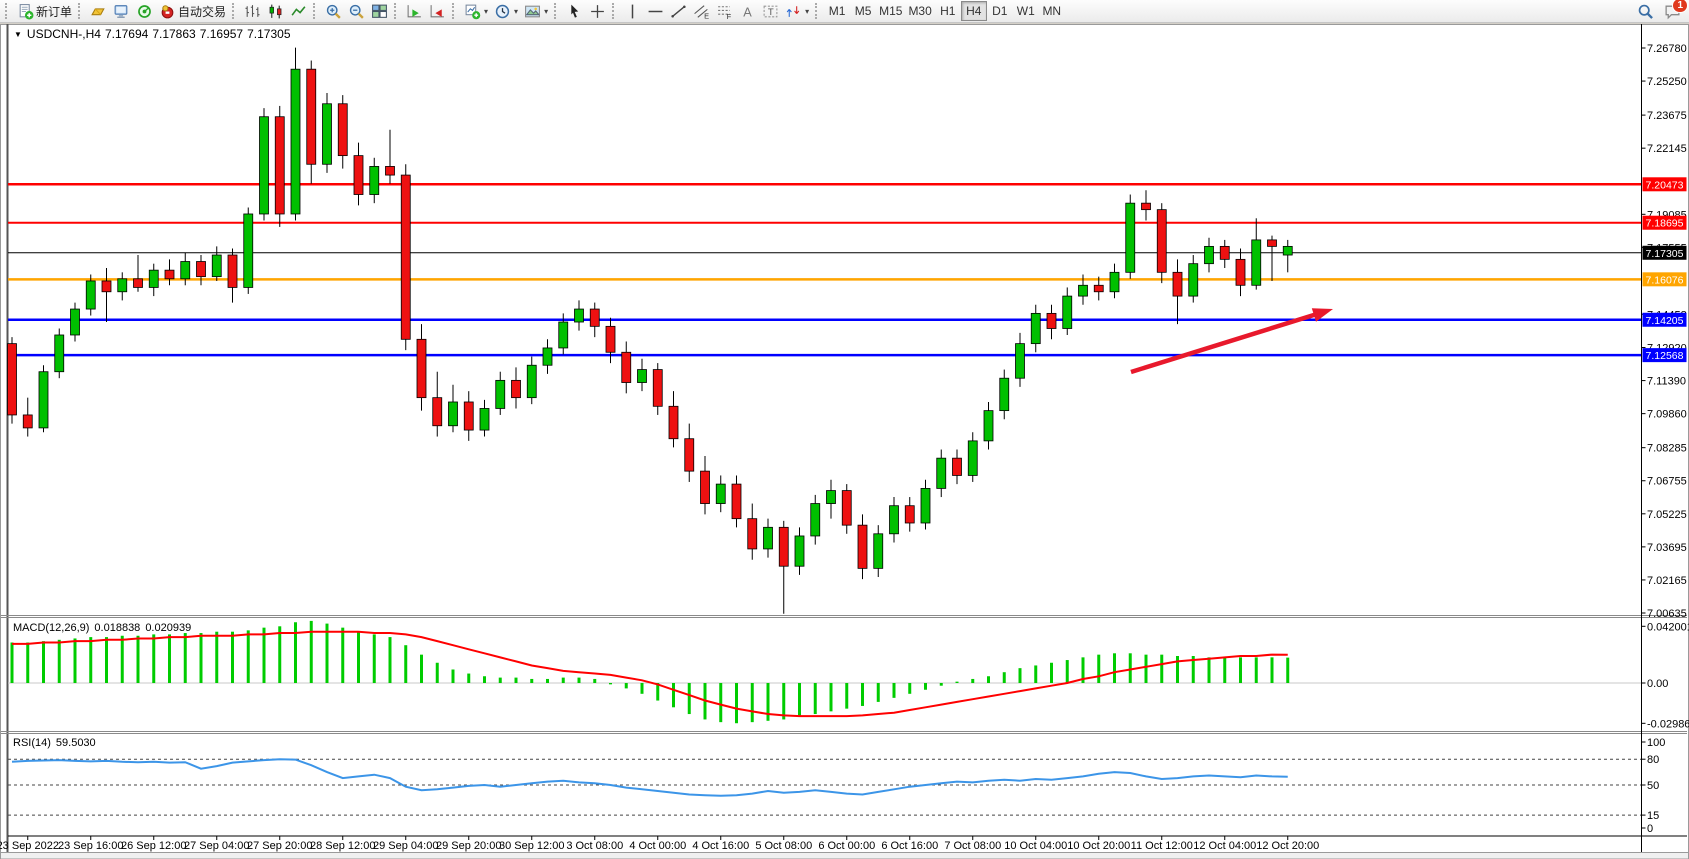 This screenshot has height=859, width=1689. Describe the element at coordinates (536, 11) in the screenshot. I see `templates-button: ▾` at that location.